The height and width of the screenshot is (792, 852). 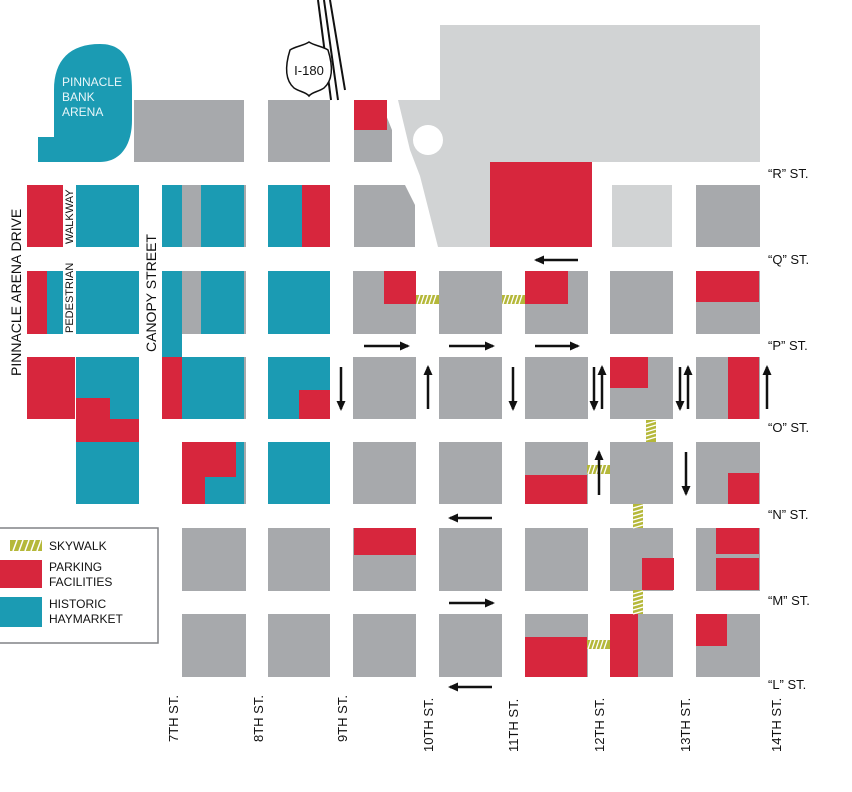 What do you see at coordinates (78, 546) in the screenshot?
I see `legend-skywalk-label: SKYWALK` at bounding box center [78, 546].